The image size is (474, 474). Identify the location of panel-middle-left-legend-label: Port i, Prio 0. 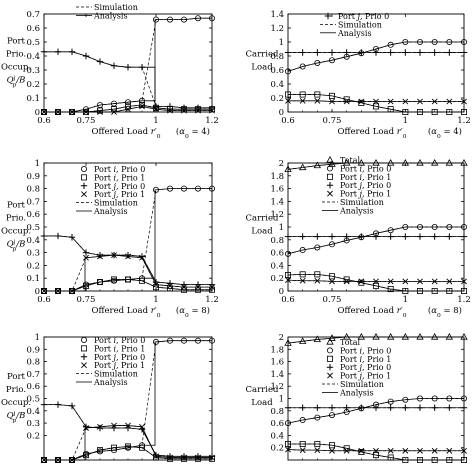
(119, 169).